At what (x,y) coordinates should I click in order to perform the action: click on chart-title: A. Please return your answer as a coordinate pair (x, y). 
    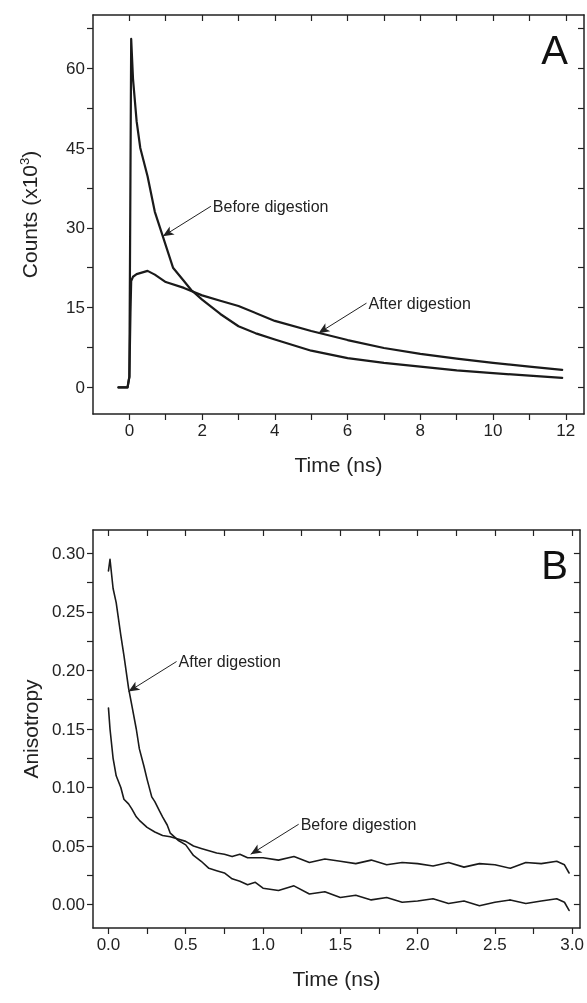
    Looking at the image, I should click on (555, 50).